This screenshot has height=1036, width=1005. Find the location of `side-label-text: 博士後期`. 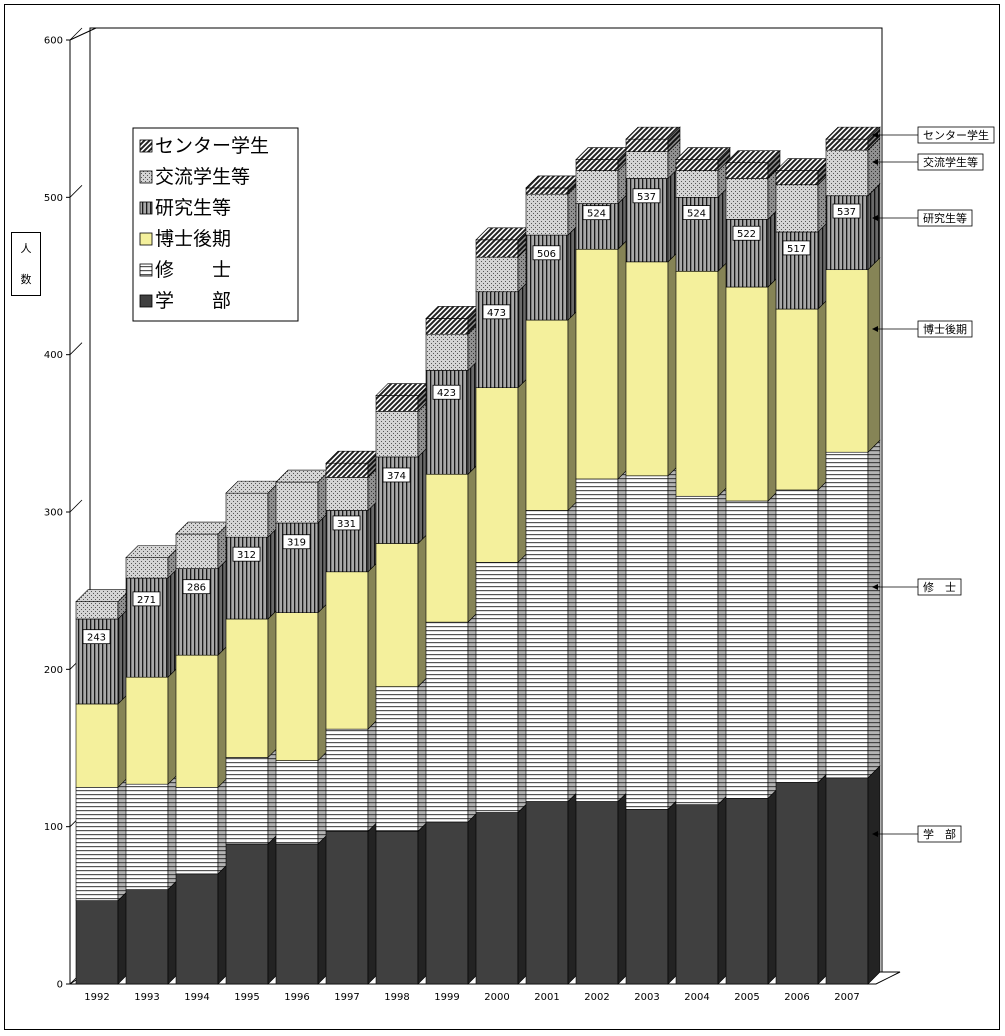

side-label-text: 博士後期 is located at coordinates (945, 329).